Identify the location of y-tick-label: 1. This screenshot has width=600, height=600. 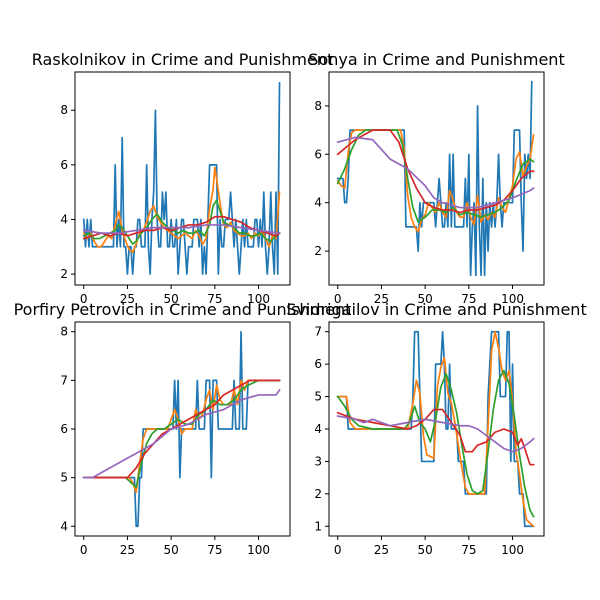
(318, 526).